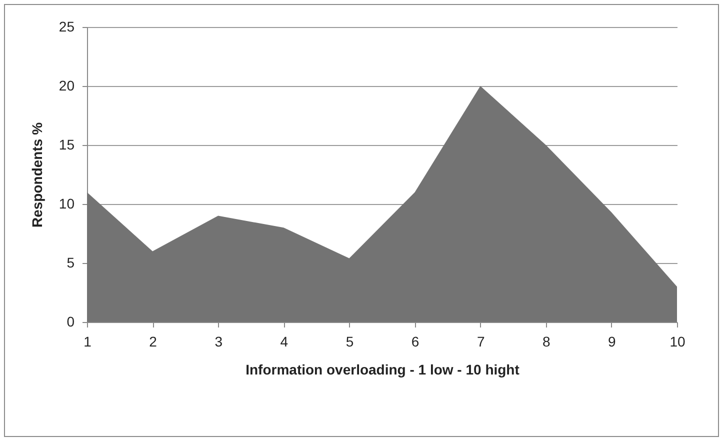 The width and height of the screenshot is (725, 441). What do you see at coordinates (284, 342) in the screenshot?
I see `x-tick-label: 4` at bounding box center [284, 342].